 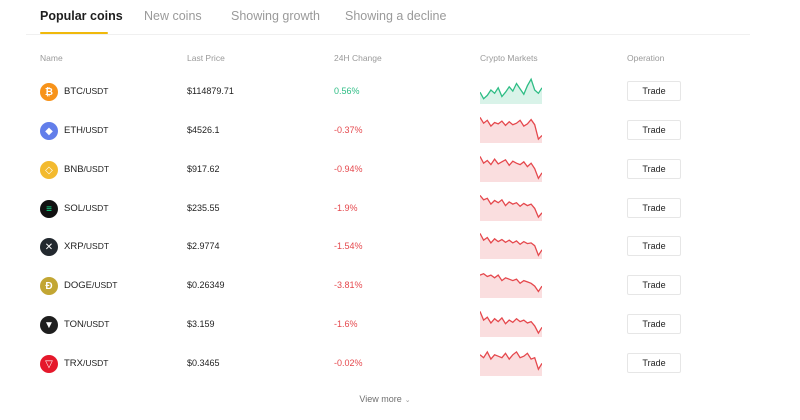 What do you see at coordinates (348, 169) in the screenshot?
I see `change-24h: -0.94%` at bounding box center [348, 169].